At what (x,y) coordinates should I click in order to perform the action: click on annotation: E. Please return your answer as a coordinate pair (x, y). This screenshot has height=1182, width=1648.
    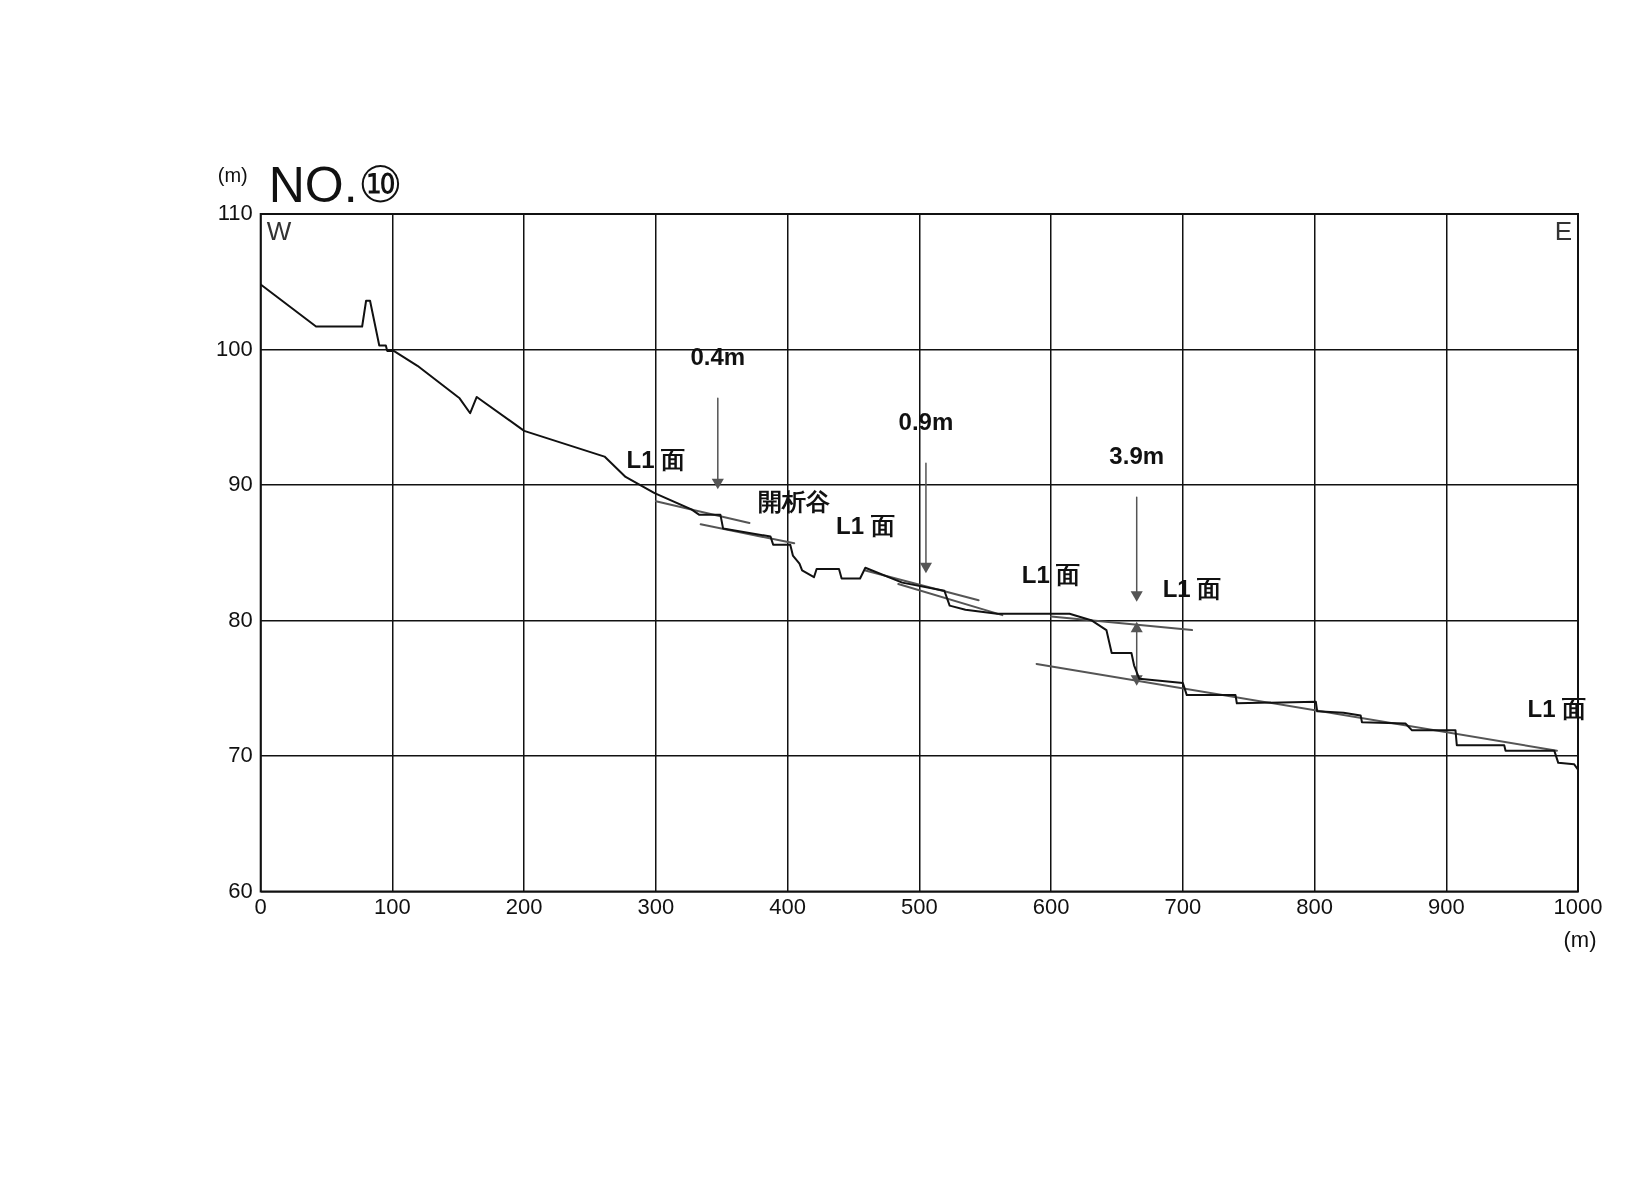
    Looking at the image, I should click on (1563, 231).